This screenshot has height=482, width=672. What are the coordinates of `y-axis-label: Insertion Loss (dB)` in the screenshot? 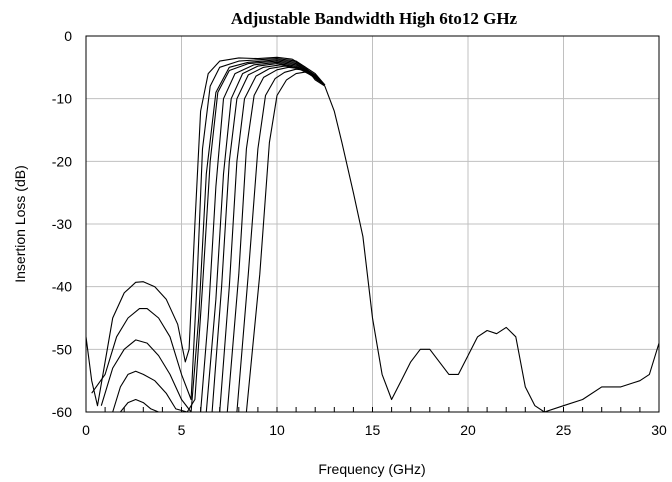 It's located at (20, 224).